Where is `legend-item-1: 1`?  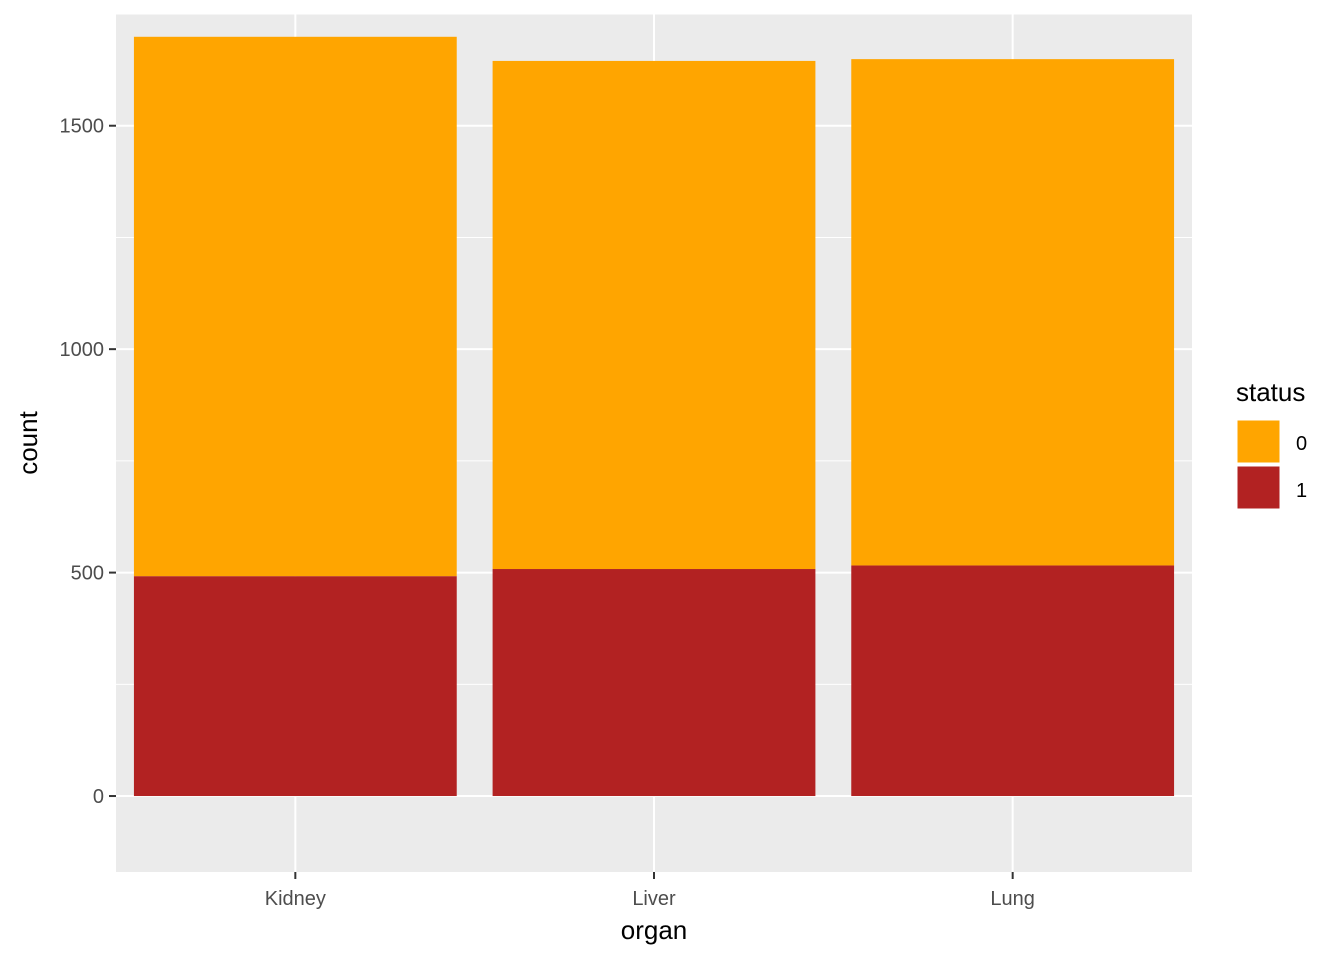
legend-item-1: 1 is located at coordinates (1271, 487).